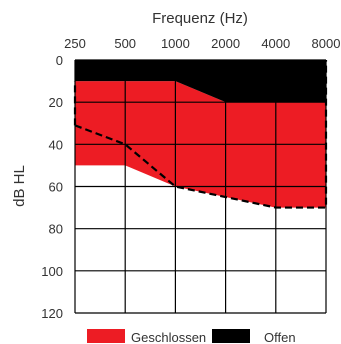 This screenshot has width=341, height=344. Describe the element at coordinates (19, 186) in the screenshot. I see `y-axis-title: dB HL` at that location.